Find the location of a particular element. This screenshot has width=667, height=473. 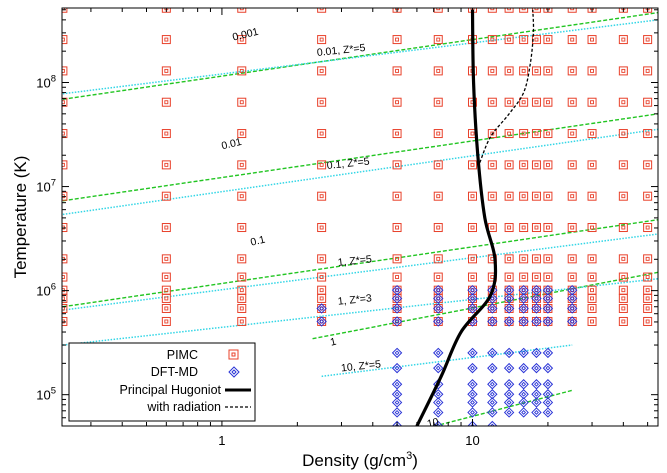

degeneracy-label: 0.001 is located at coordinates (245, 35).